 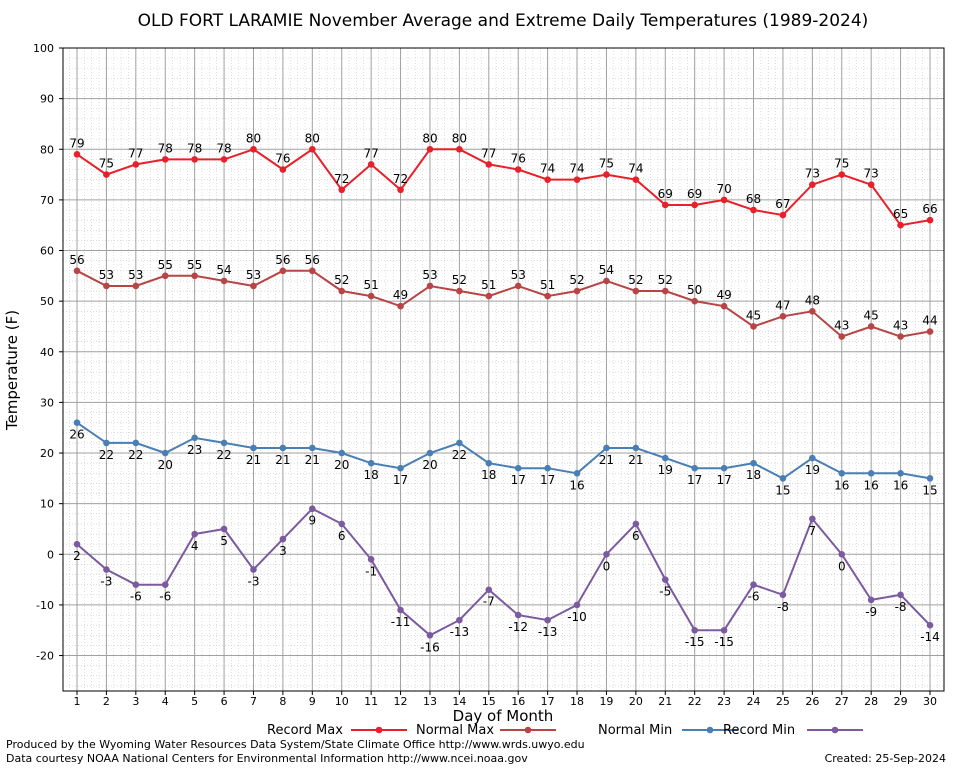 What do you see at coordinates (759, 730) in the screenshot?
I see `legend-label: Record Min` at bounding box center [759, 730].